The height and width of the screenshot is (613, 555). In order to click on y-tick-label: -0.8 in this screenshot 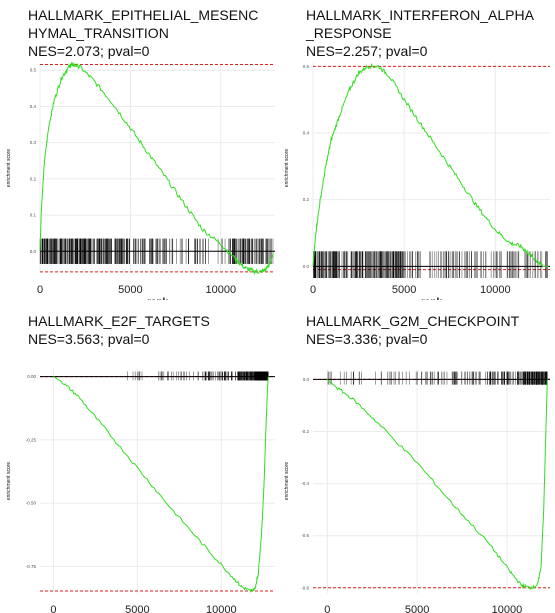, I will do `click(305, 587)`.